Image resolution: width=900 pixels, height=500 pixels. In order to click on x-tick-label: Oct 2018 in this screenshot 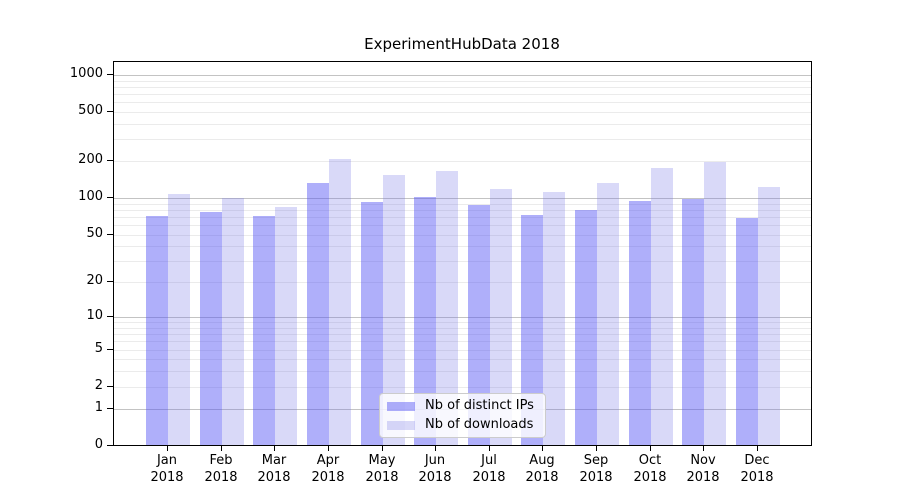, I will do `click(650, 469)`.